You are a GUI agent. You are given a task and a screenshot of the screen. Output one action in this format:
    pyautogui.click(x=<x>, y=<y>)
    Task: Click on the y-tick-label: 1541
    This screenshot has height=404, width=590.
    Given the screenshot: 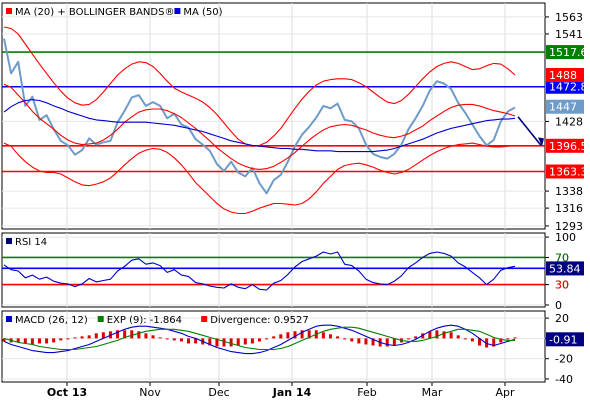 What is the action you would take?
    pyautogui.click(x=569, y=34)
    